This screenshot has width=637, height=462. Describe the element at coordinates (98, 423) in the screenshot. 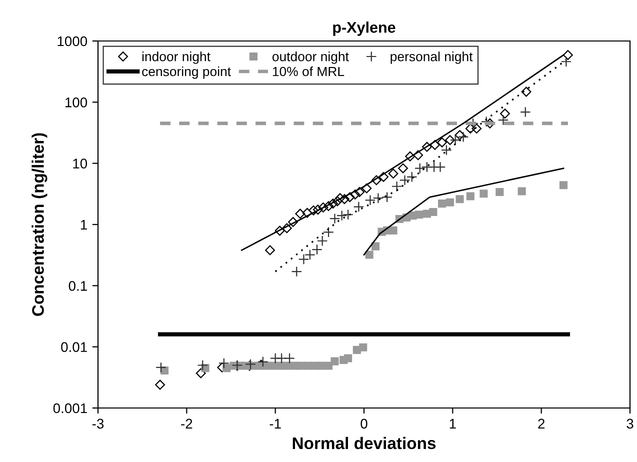

I see `x-tick-label: -3` at that location.